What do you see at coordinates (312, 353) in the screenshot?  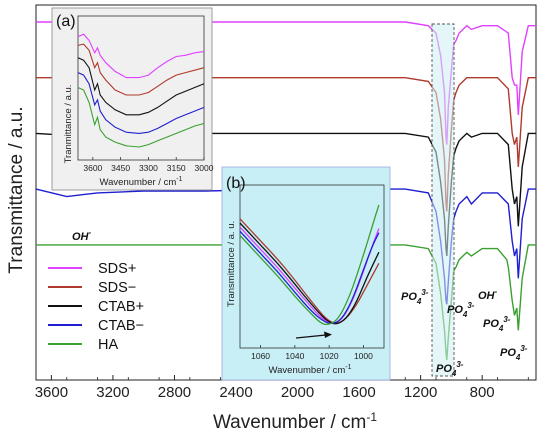 I see `inset-b-x-ticks: 1060 1040 1020 1000` at bounding box center [312, 353].